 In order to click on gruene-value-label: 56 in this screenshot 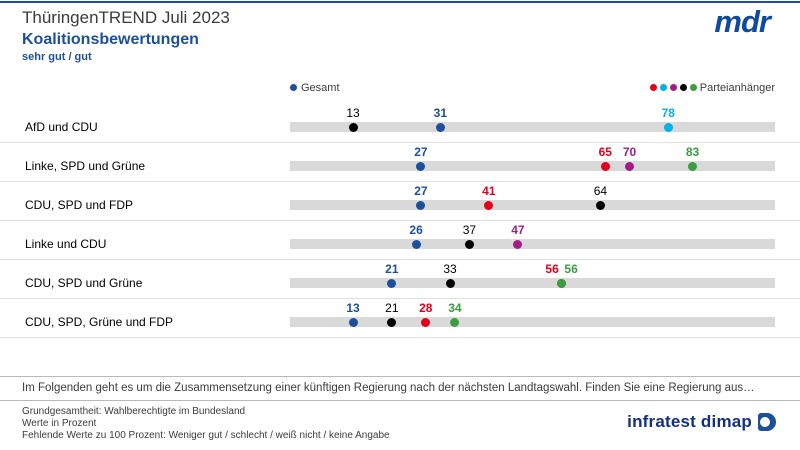, I will do `click(571, 269)`.